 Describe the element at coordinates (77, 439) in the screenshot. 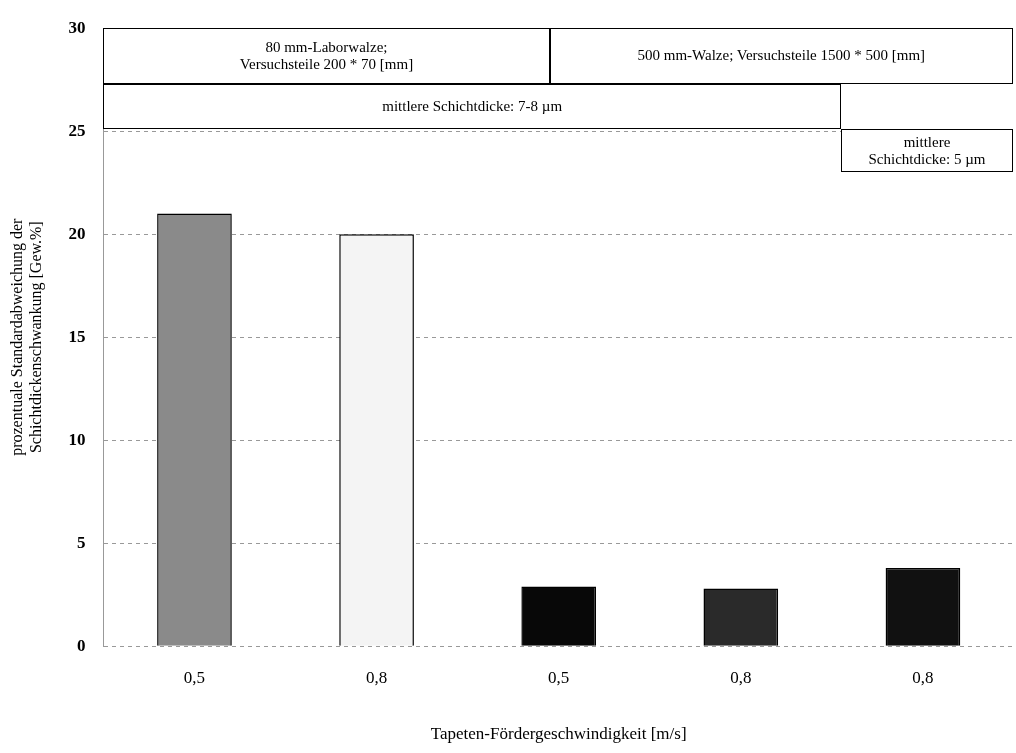

I see `y-tick-label: 10` at that location.